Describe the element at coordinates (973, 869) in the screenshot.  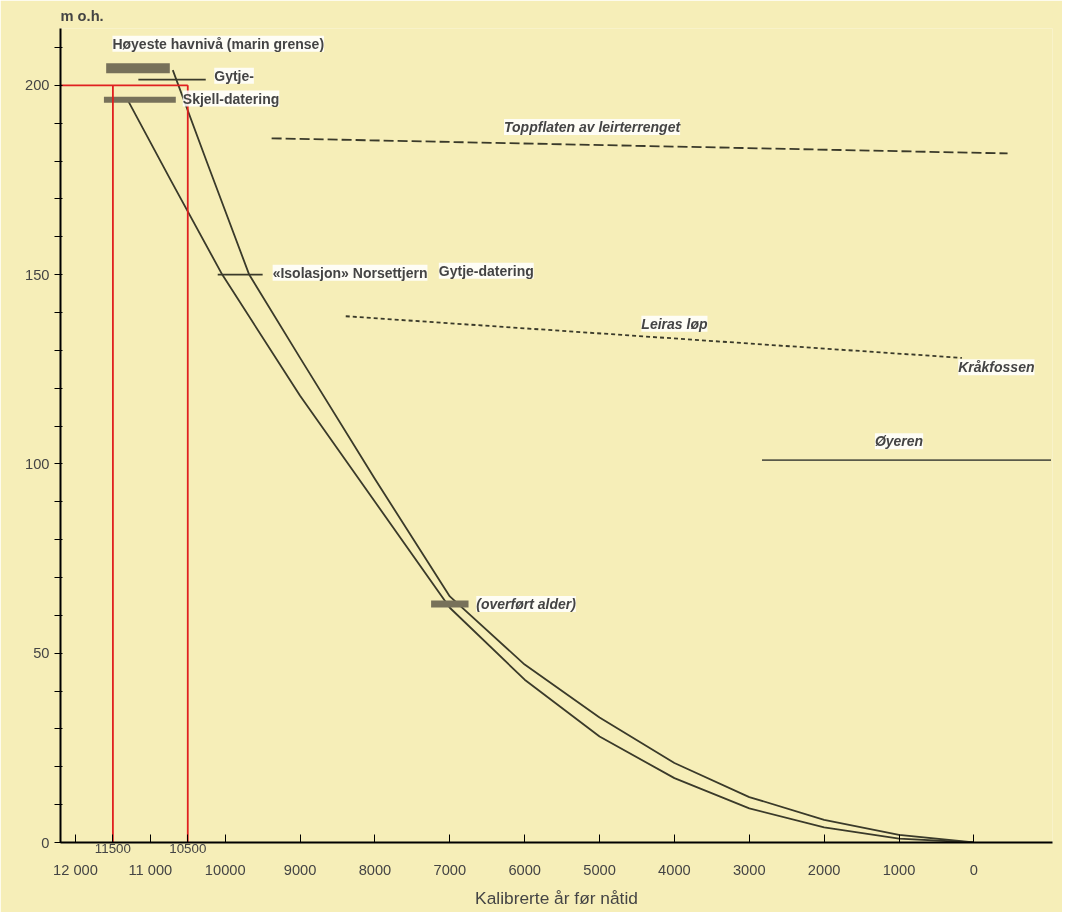
I see `x-tick-label: 0` at that location.